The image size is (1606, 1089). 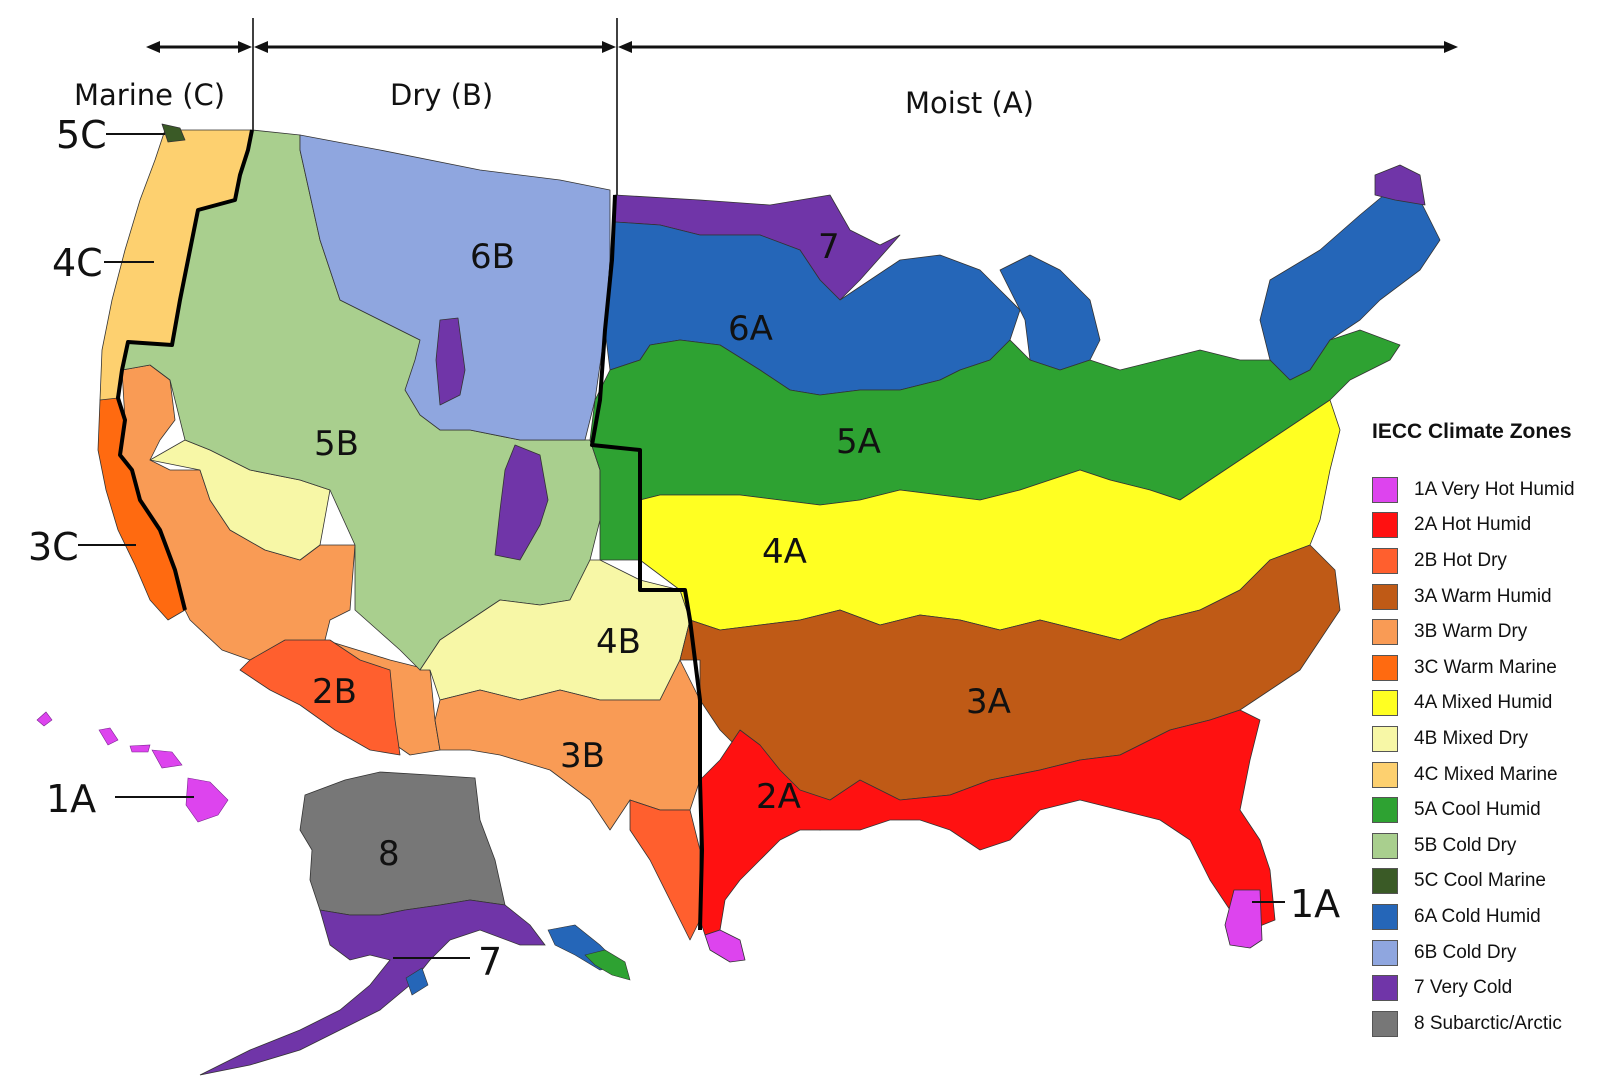 I want to click on legend-label: 2B Hot Dry, so click(x=1460, y=560).